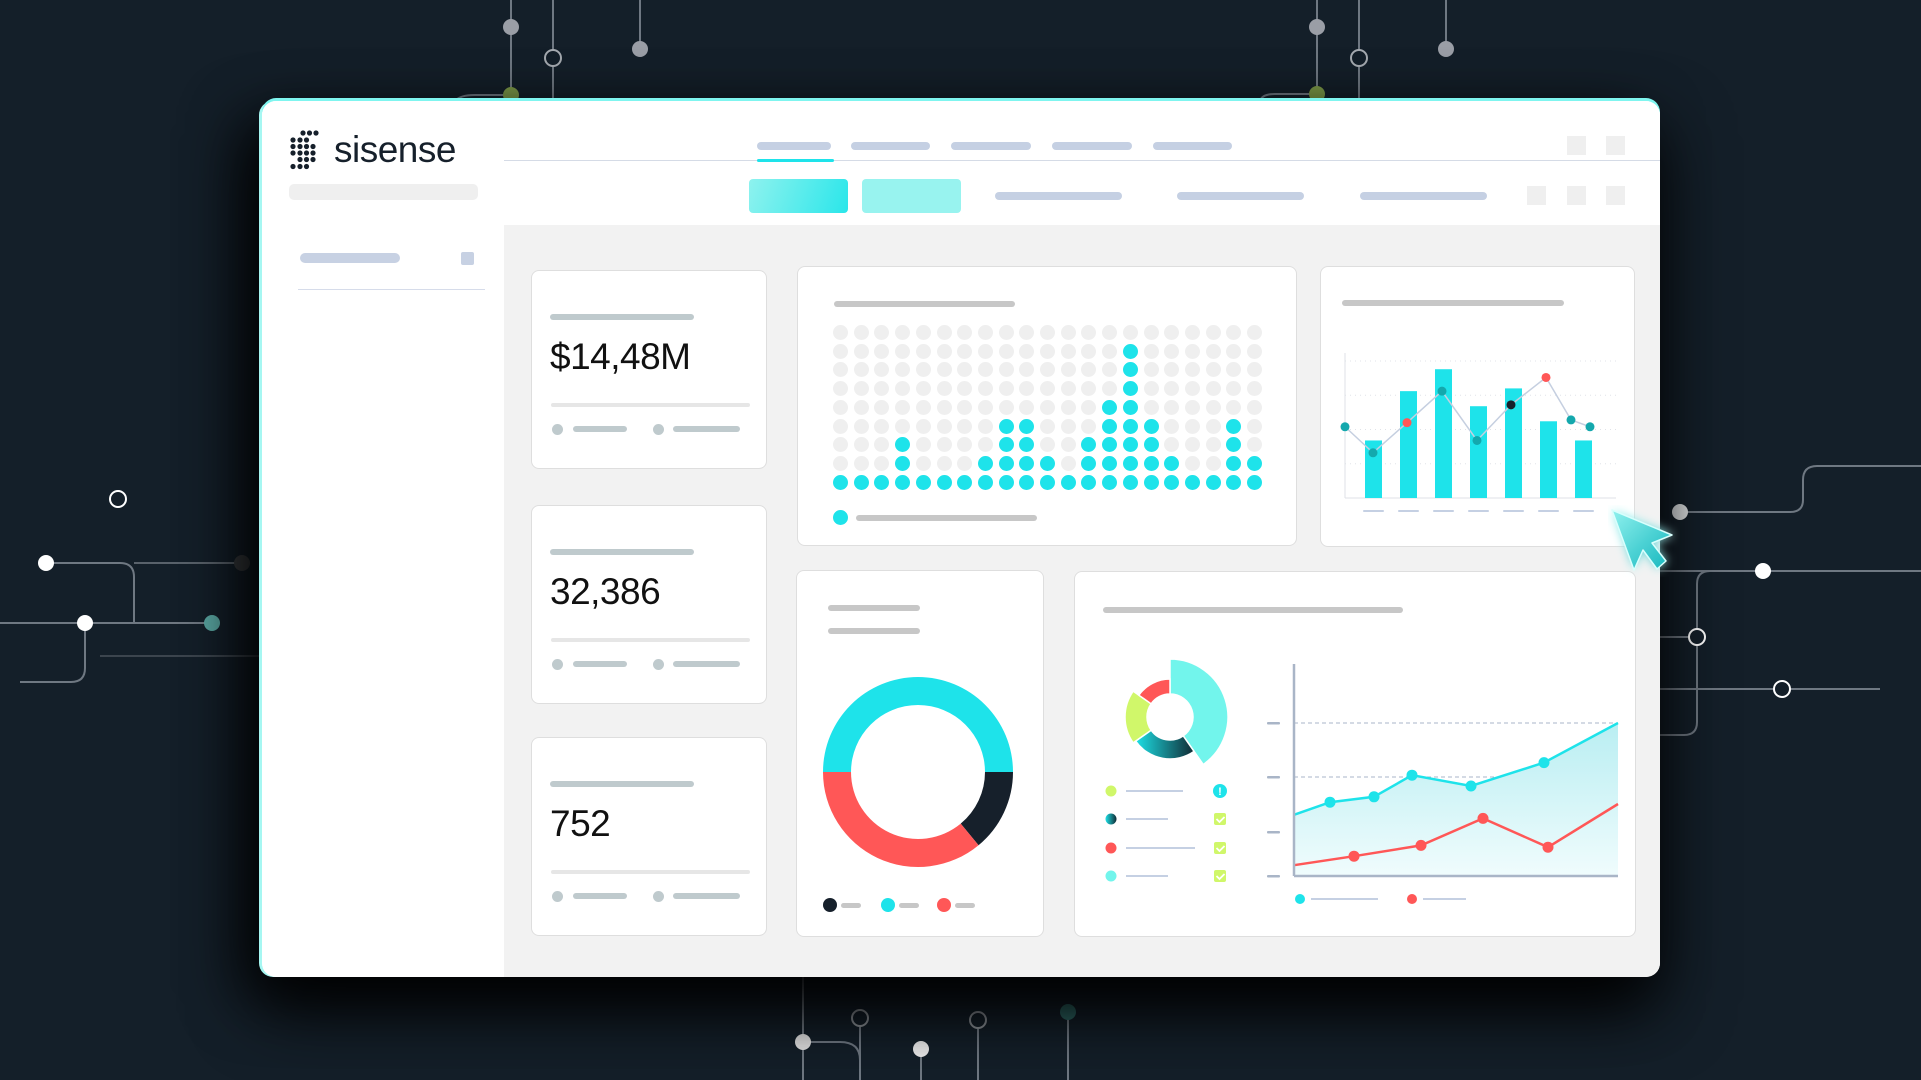 The width and height of the screenshot is (1921, 1080). What do you see at coordinates (650, 405) in the screenshot?
I see `kpi-divider` at bounding box center [650, 405].